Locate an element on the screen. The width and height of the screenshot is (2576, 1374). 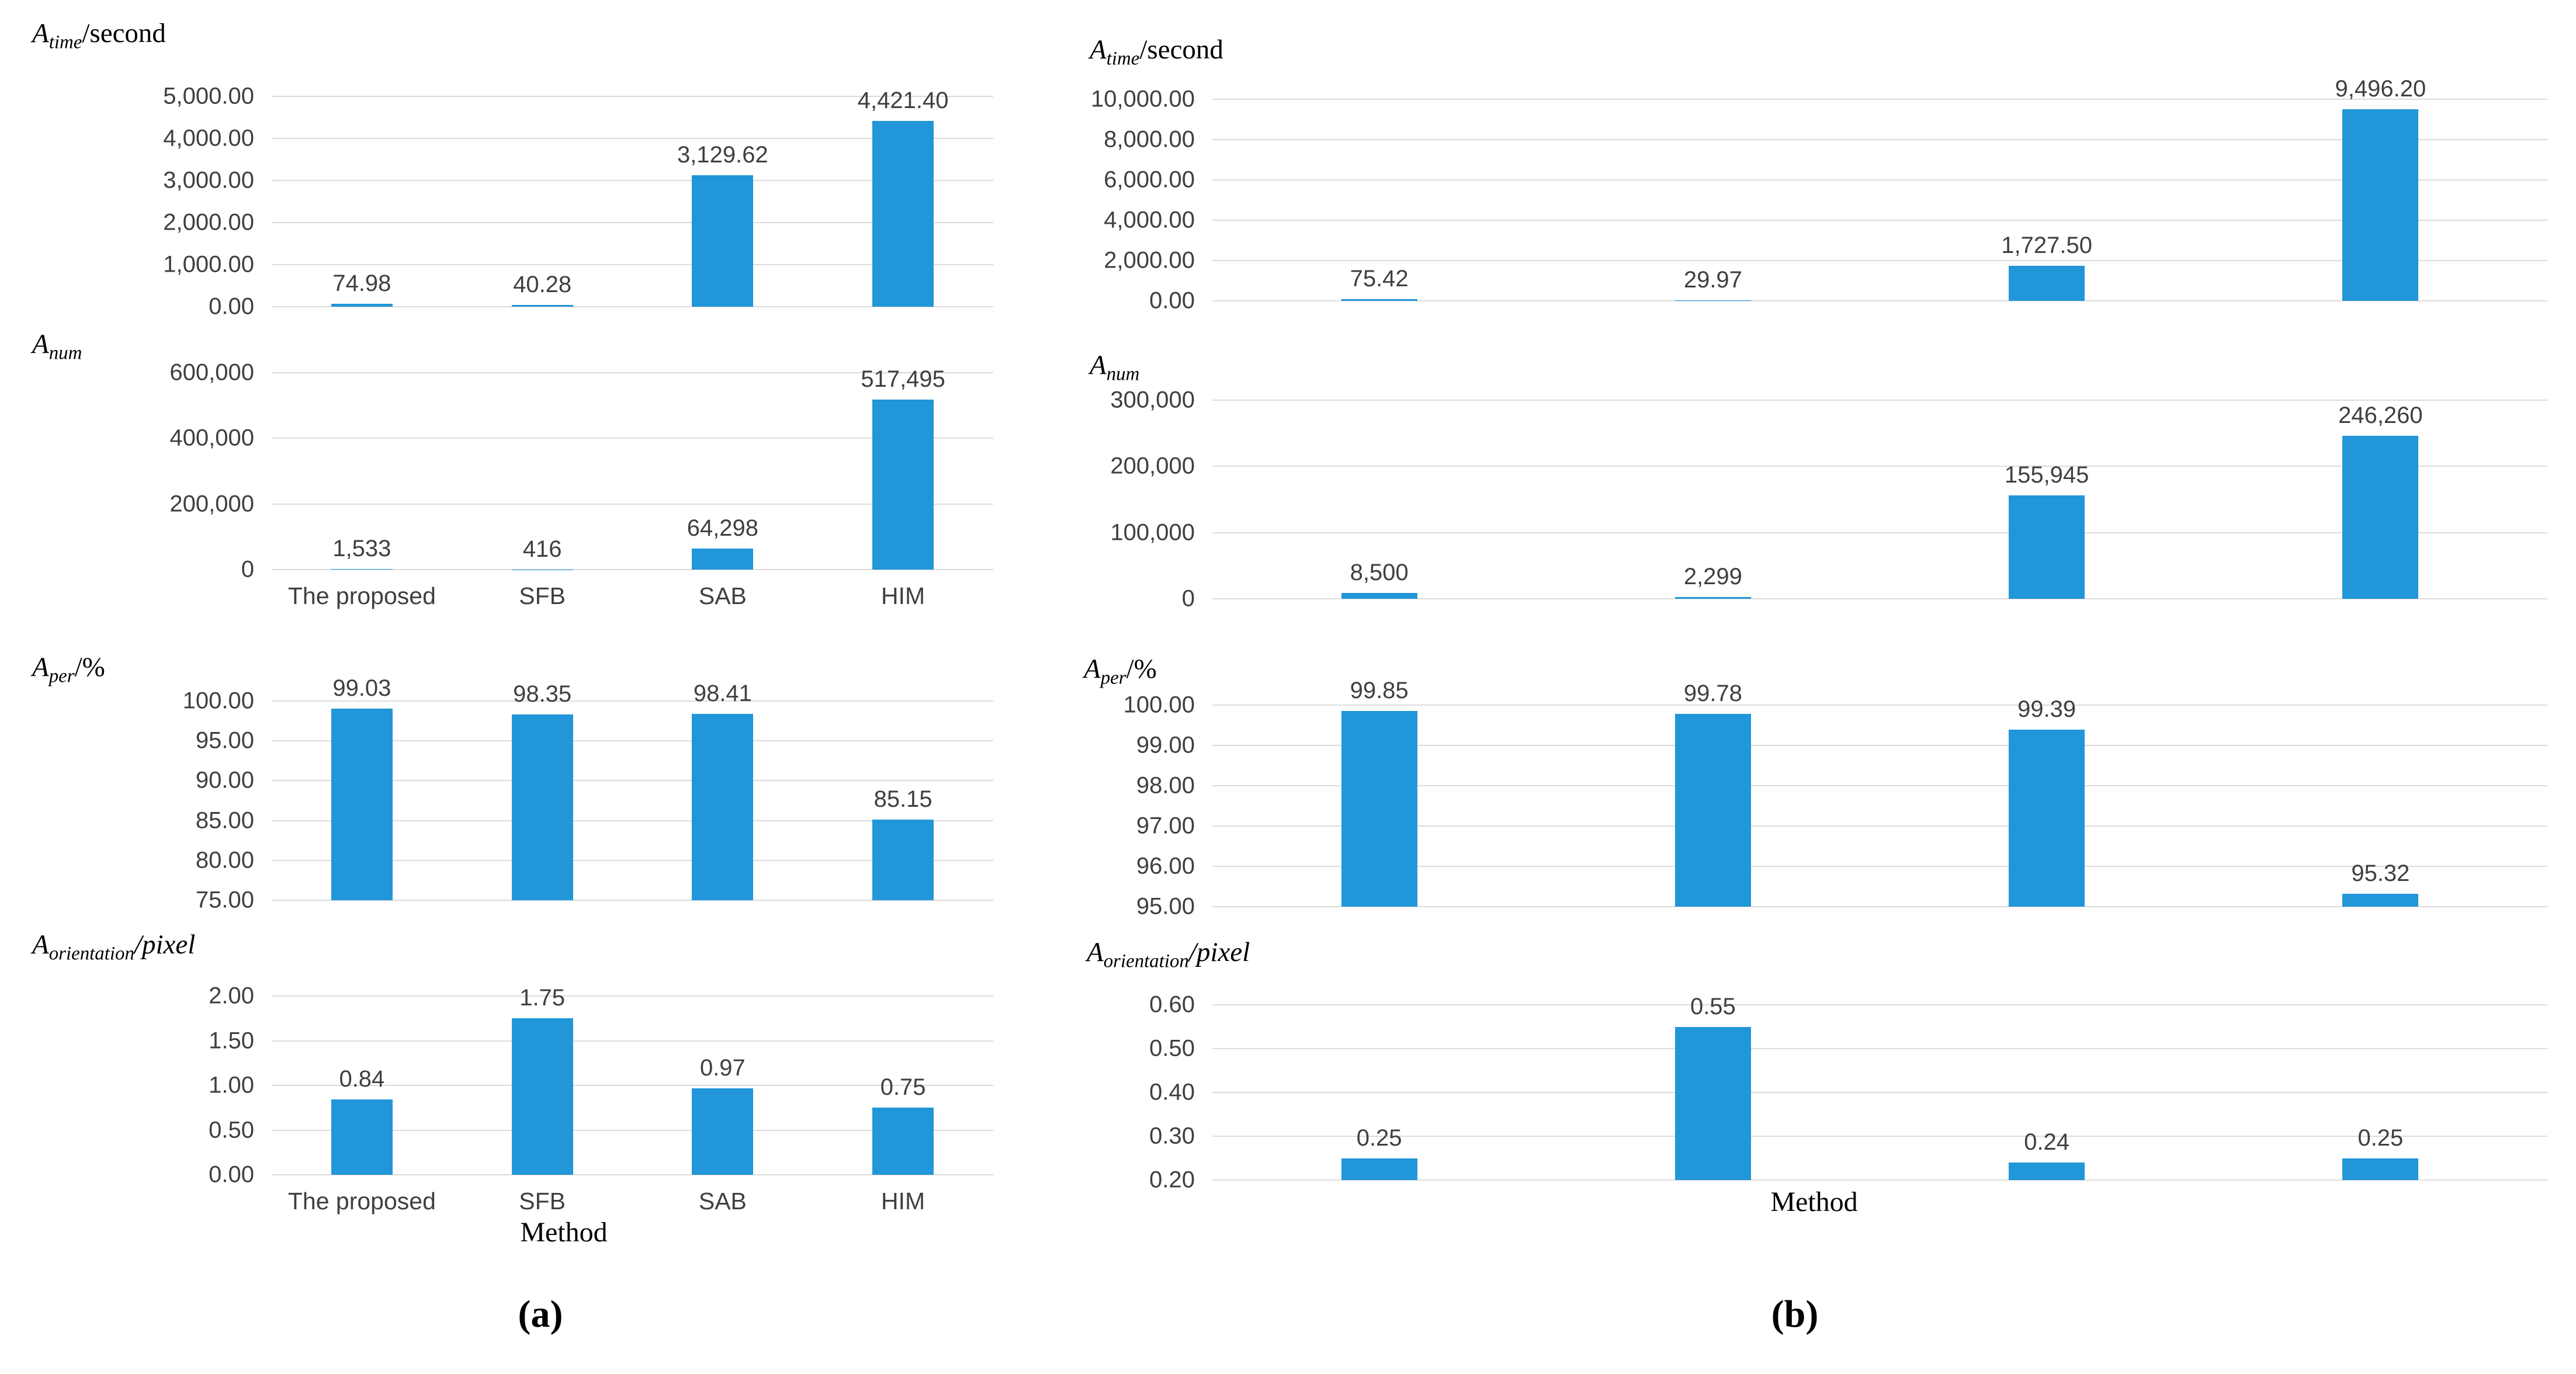
panel-caption-a: (a) is located at coordinates (540, 1314).